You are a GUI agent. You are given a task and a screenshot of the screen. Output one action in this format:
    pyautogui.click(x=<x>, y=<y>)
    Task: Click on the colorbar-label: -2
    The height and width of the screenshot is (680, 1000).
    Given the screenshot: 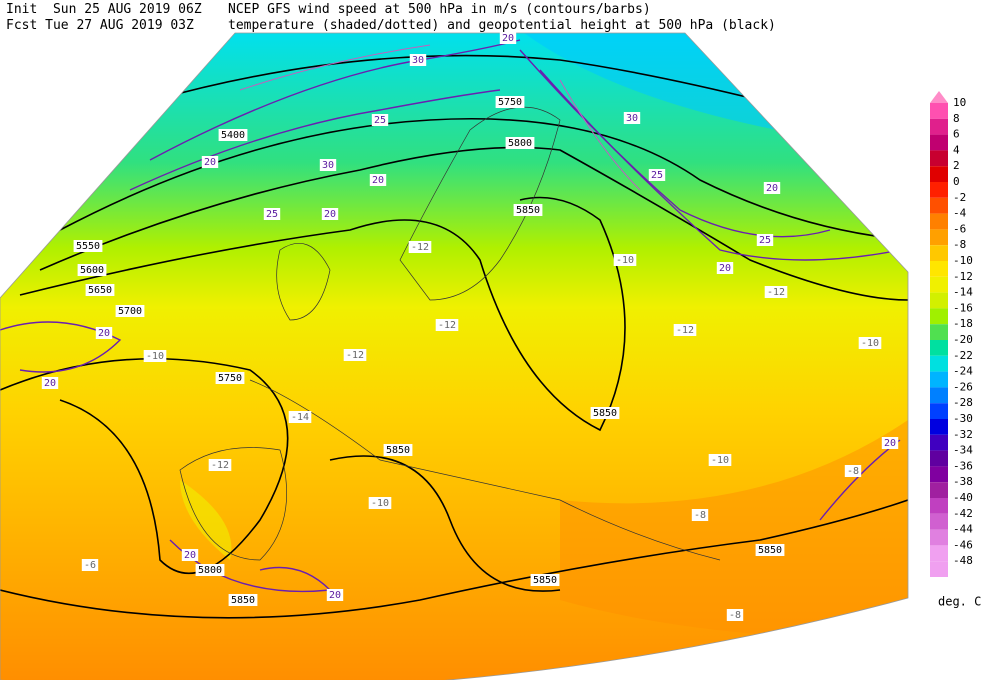 What is the action you would take?
    pyautogui.click(x=959, y=197)
    